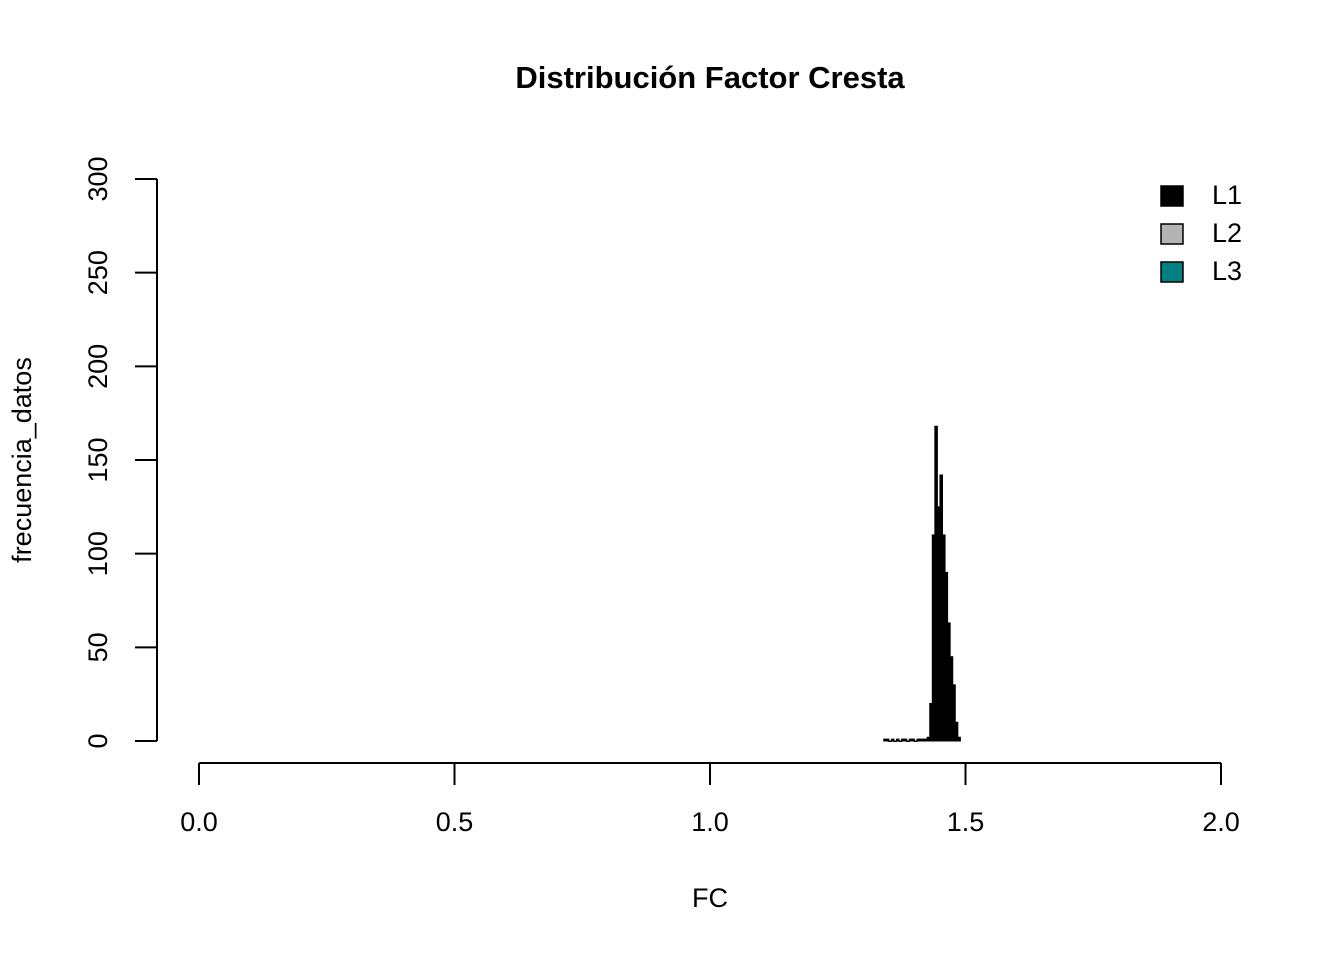 The width and height of the screenshot is (1344, 960). What do you see at coordinates (1221, 822) in the screenshot?
I see `x-tick-label: 2.0` at bounding box center [1221, 822].